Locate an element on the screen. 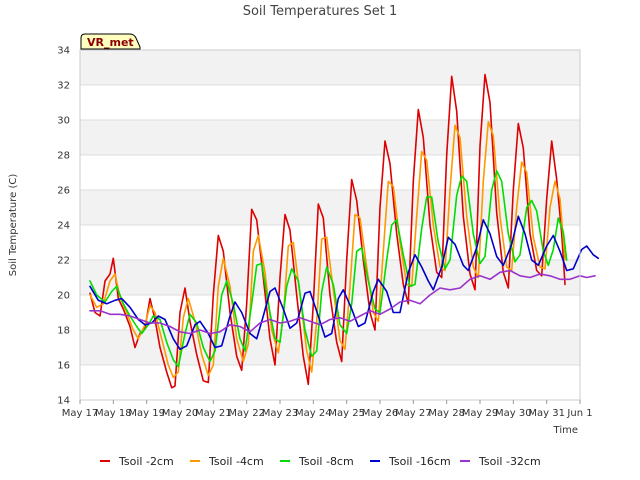  legend-label: Tsoil -16cm is located at coordinates (419, 461).